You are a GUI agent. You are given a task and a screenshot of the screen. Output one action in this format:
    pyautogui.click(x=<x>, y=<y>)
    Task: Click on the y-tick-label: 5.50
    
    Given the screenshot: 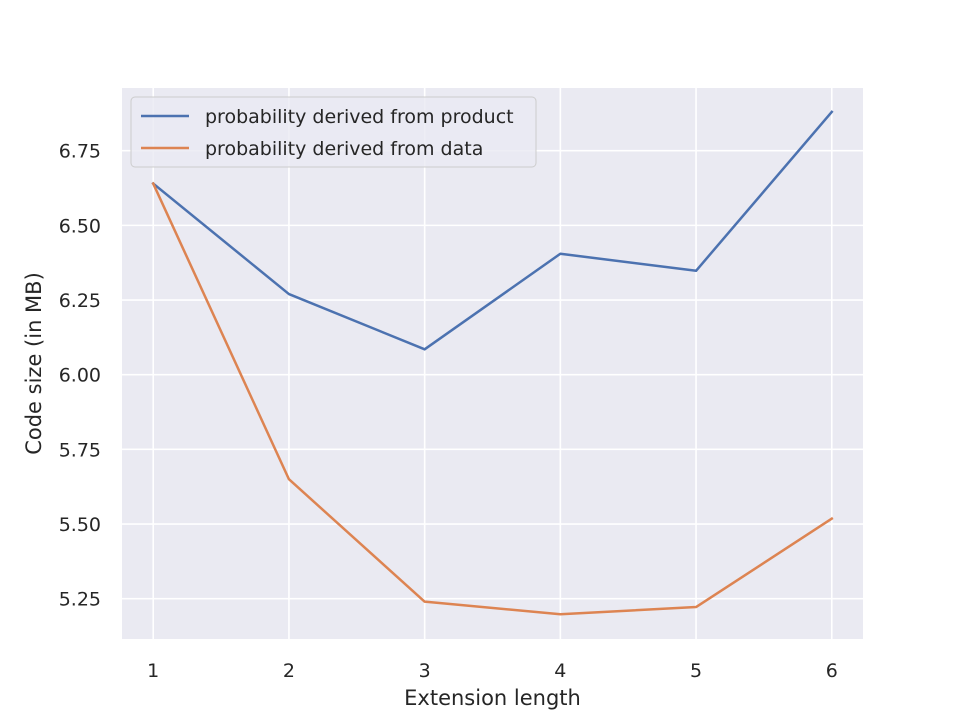 What is the action you would take?
    pyautogui.click(x=80, y=525)
    